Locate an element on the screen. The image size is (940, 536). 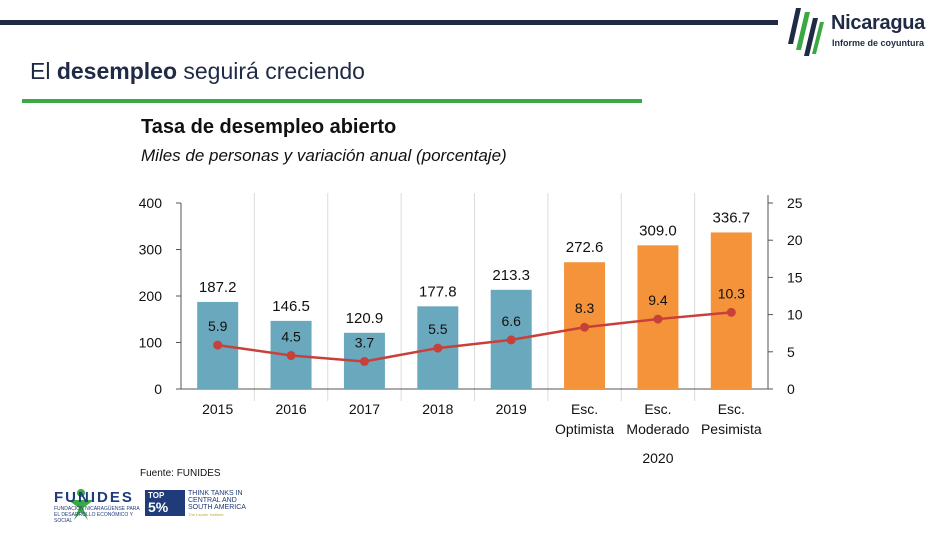
rate-value-label: 6.6 is located at coordinates (511, 321).